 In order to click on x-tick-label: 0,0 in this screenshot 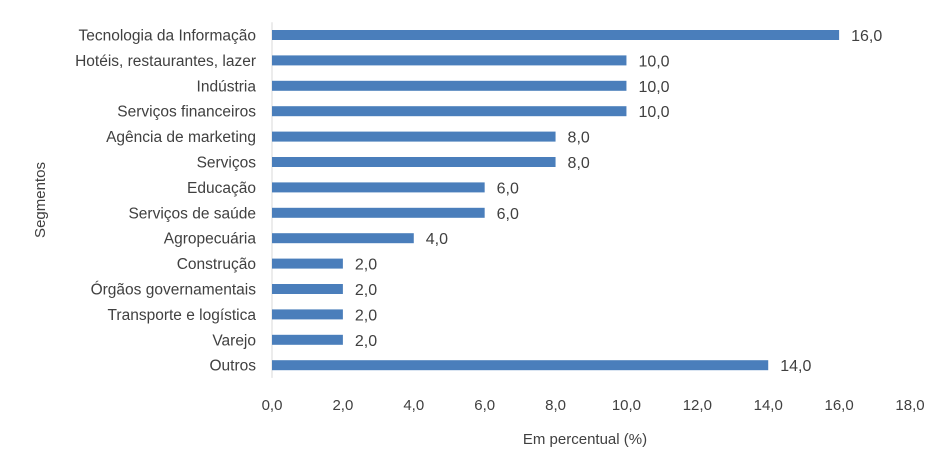, I will do `click(272, 405)`.